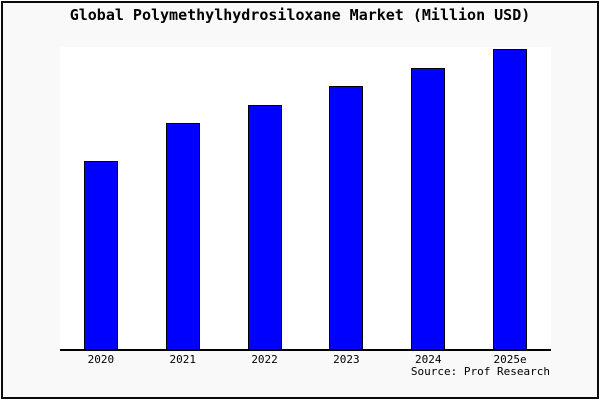 This screenshot has width=600, height=400. What do you see at coordinates (510, 359) in the screenshot?
I see `x-axis-label-2025e: 2025e` at bounding box center [510, 359].